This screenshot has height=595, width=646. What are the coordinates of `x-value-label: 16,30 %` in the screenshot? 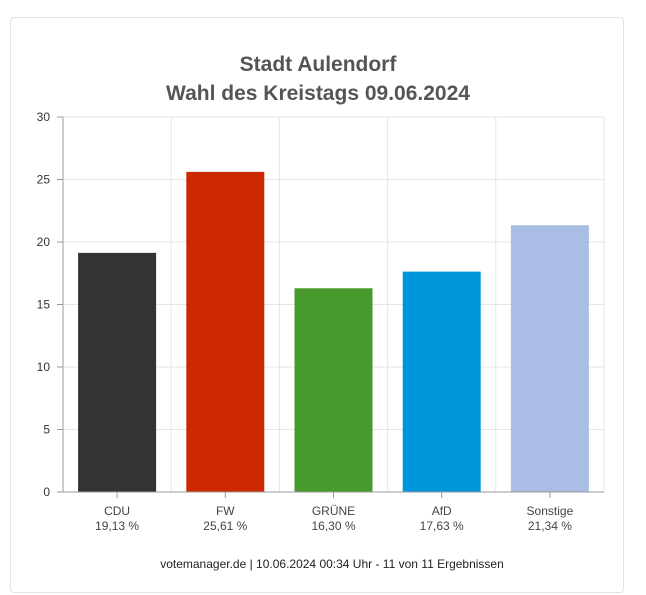 It's located at (333, 526).